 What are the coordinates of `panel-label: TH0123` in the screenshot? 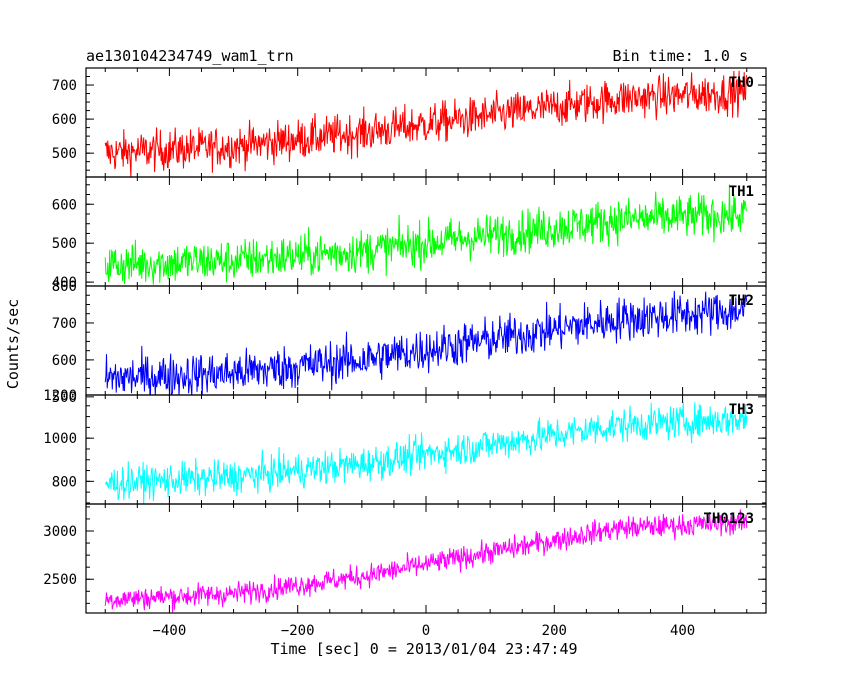 It's located at (728, 519).